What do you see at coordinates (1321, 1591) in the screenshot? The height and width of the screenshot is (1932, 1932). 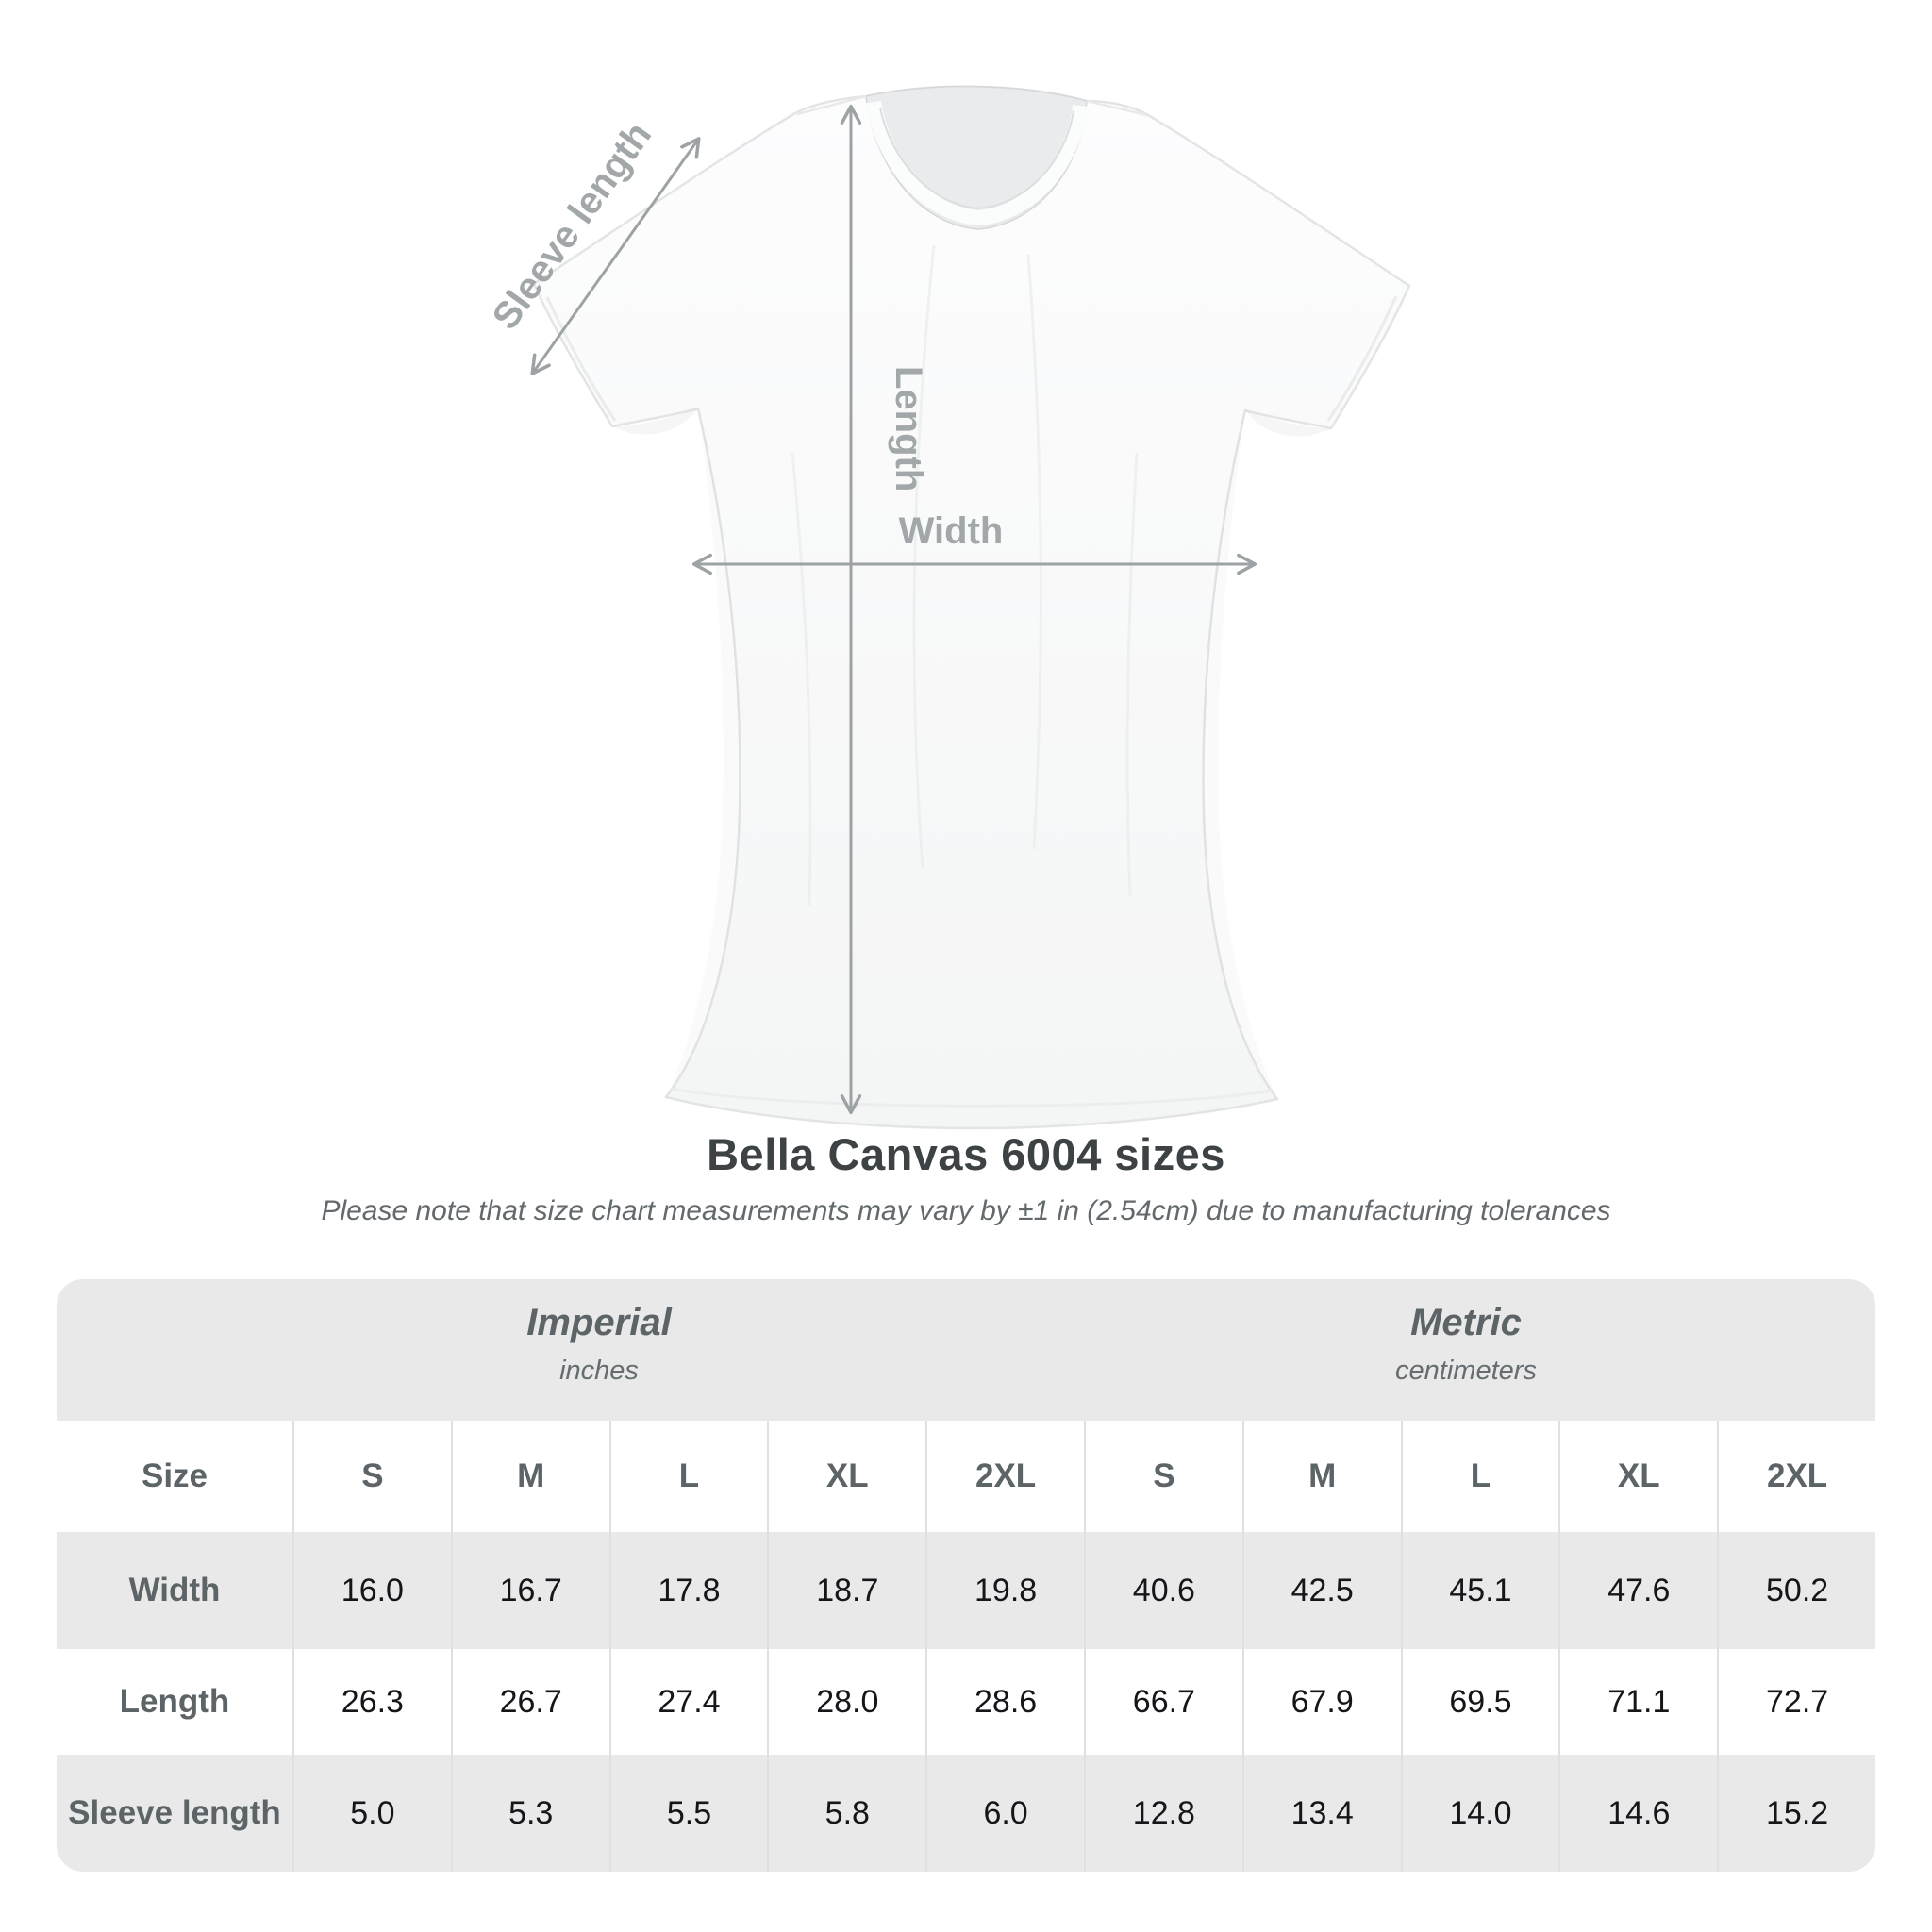 I see `table-cell: 42.5` at bounding box center [1321, 1591].